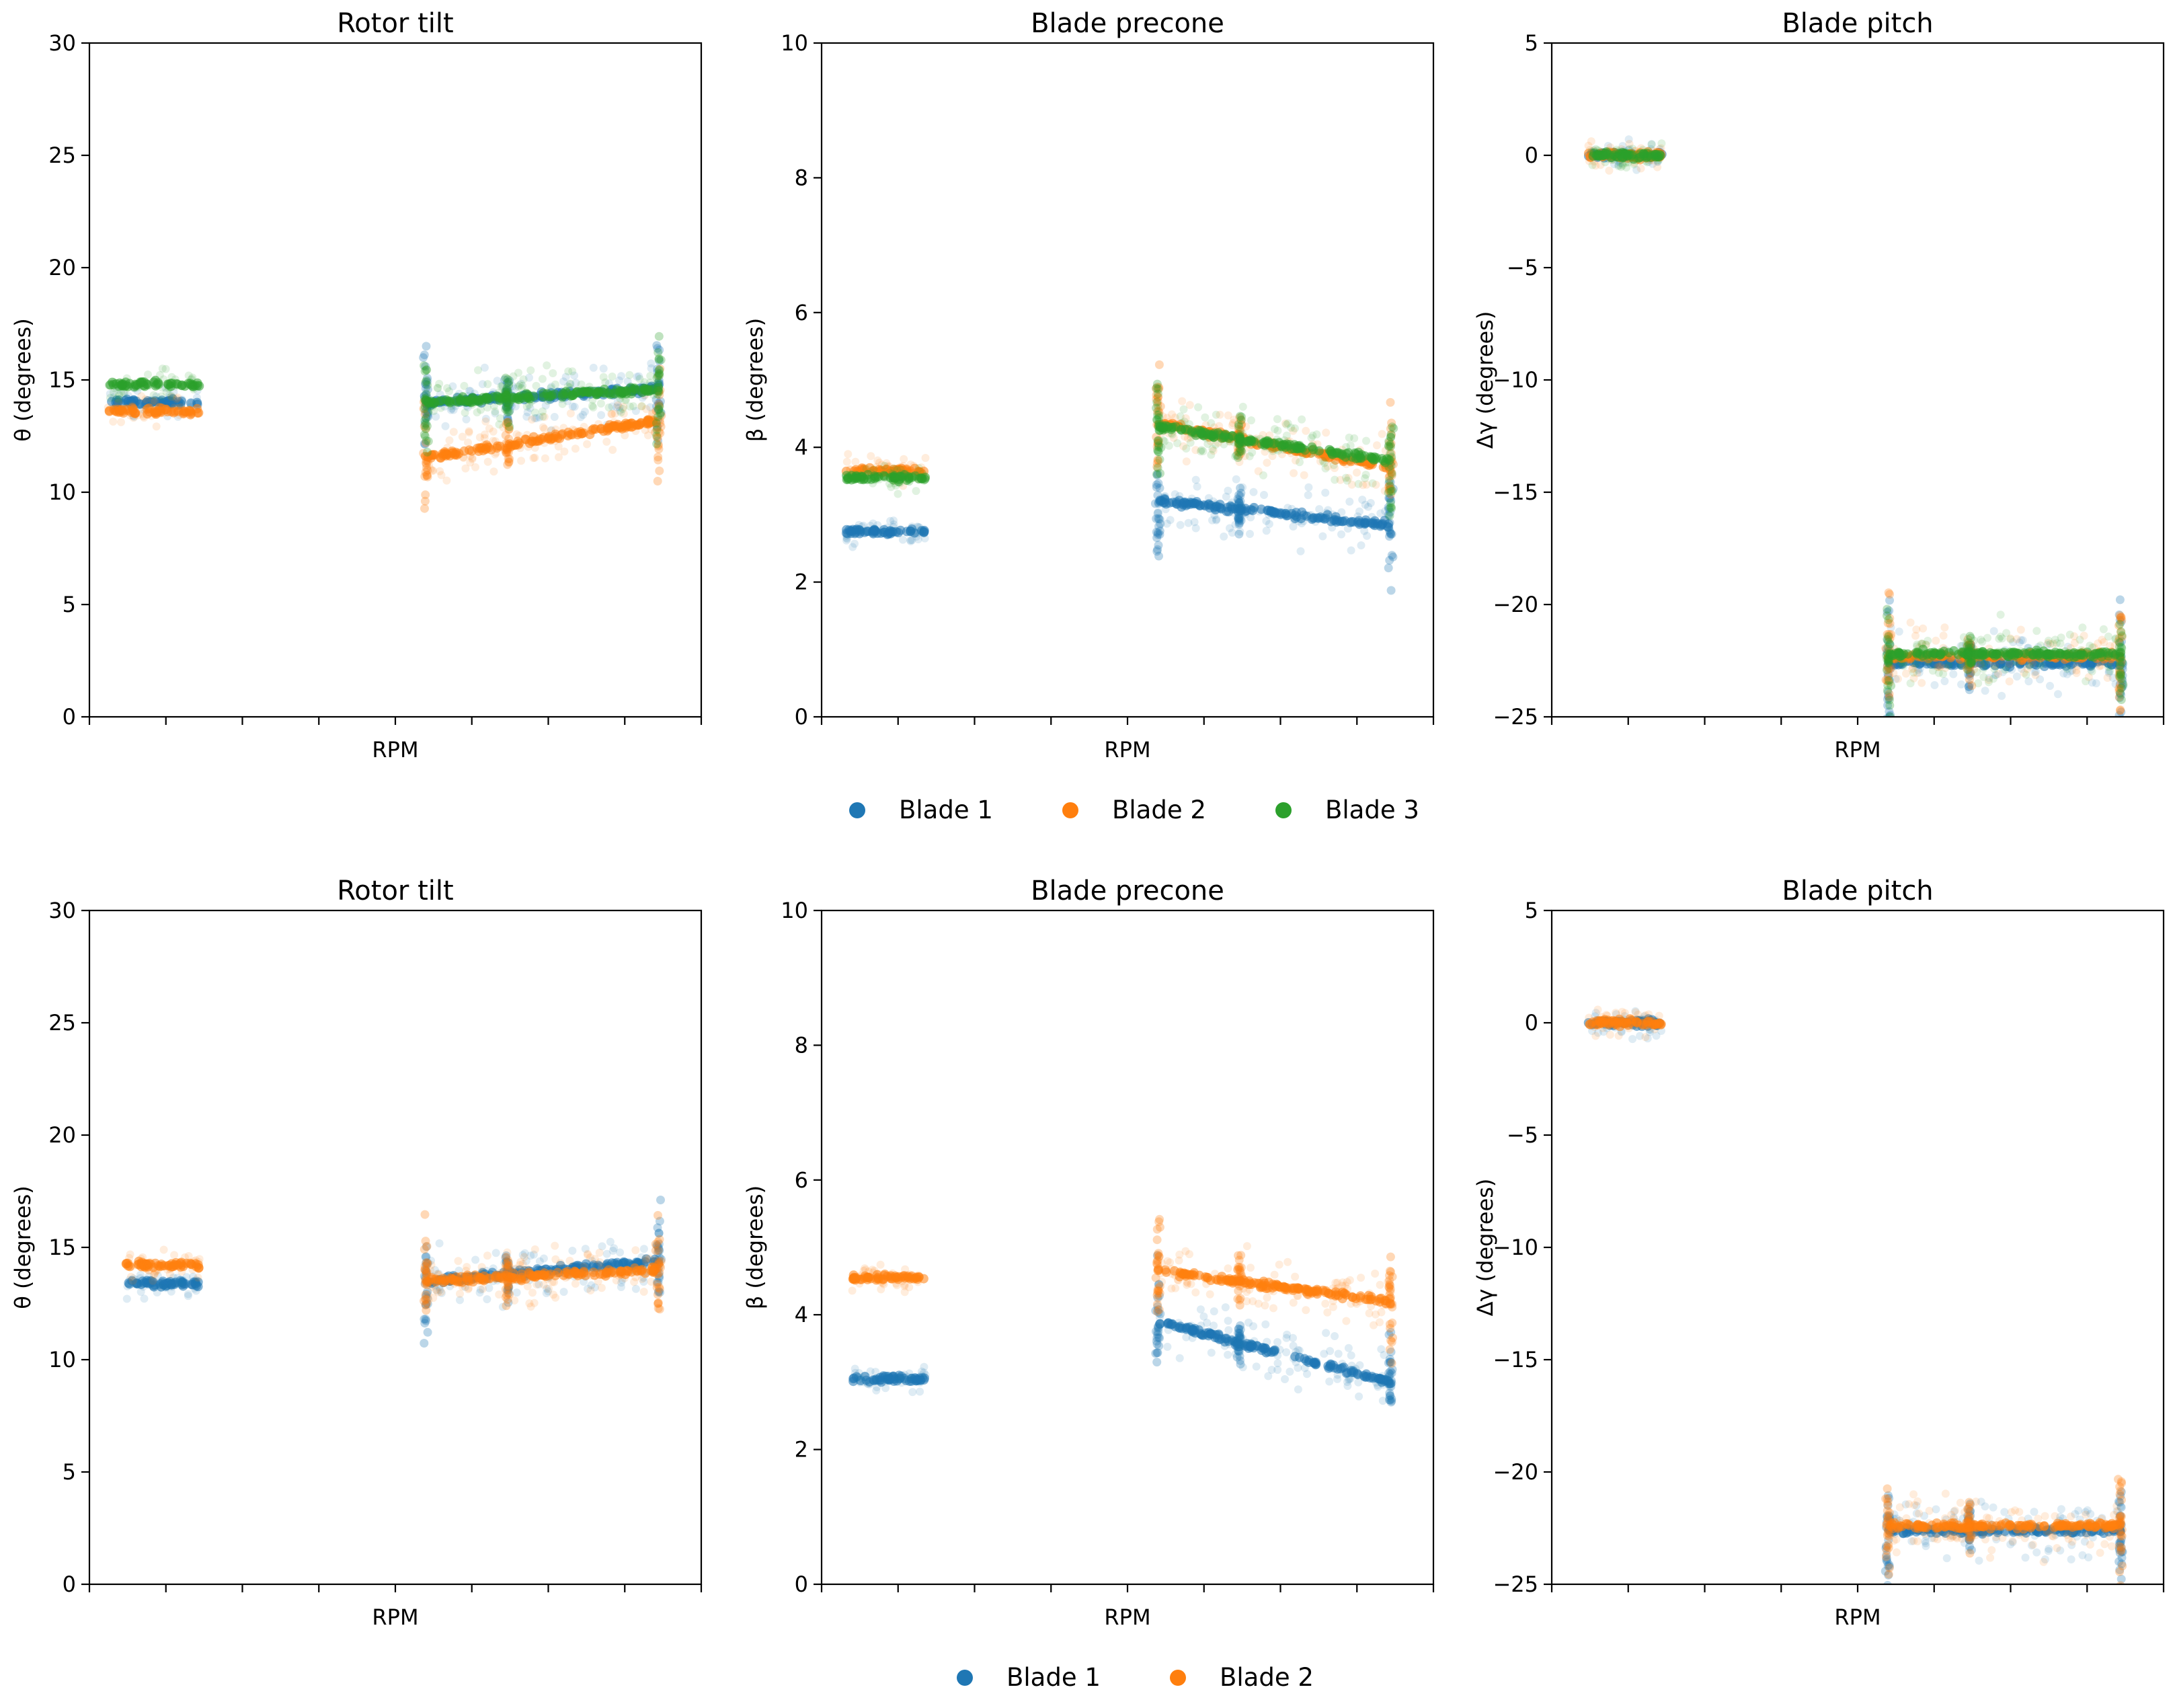 The image size is (2175, 1708). Describe the element at coordinates (69, 1584) in the screenshot. I see `y-tick-label: 0` at that location.